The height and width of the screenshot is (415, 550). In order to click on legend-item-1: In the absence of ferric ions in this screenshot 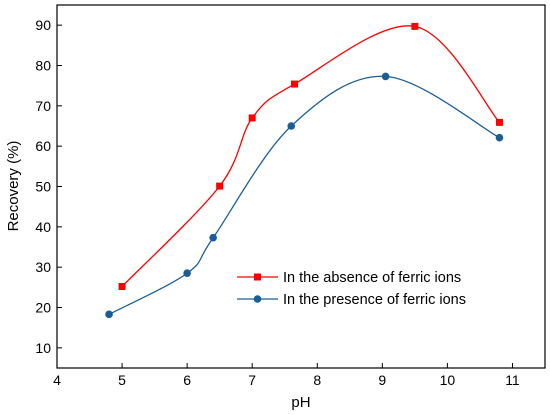, I will do `click(349, 278)`.